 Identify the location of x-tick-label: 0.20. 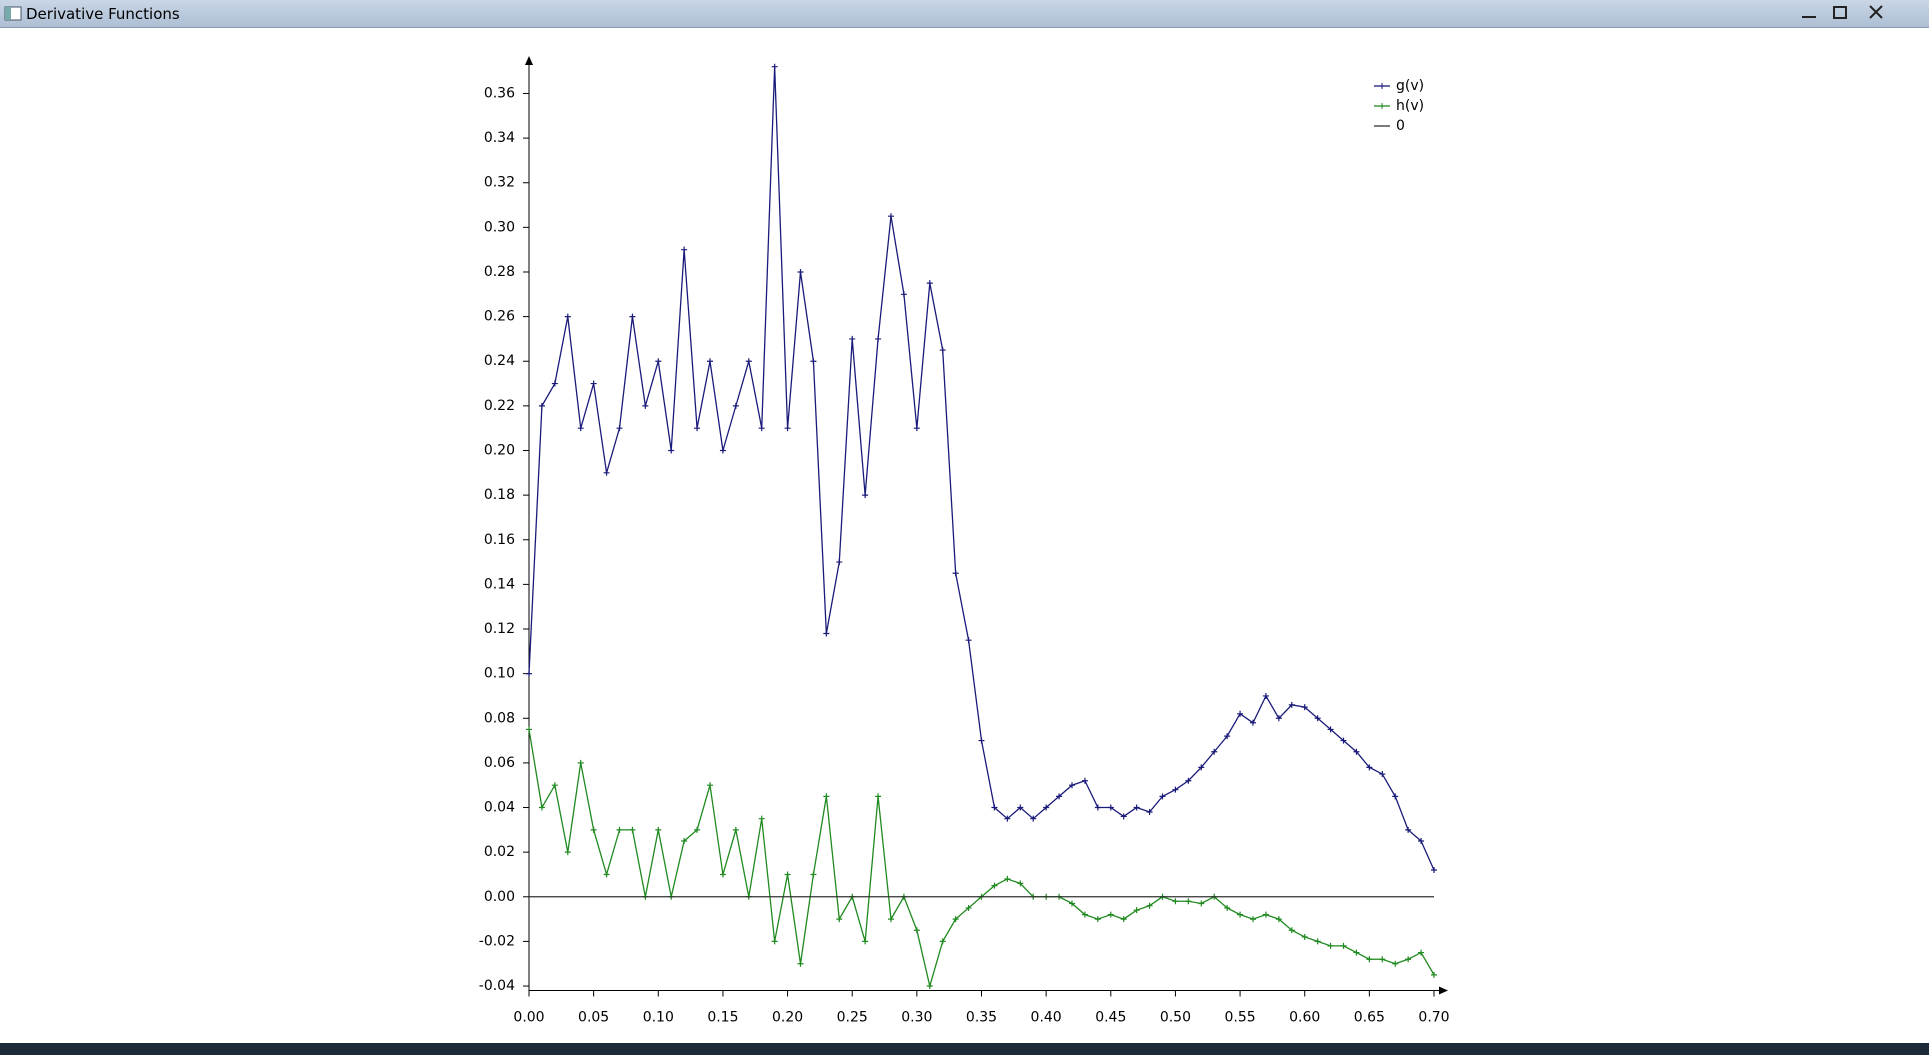
(787, 1018).